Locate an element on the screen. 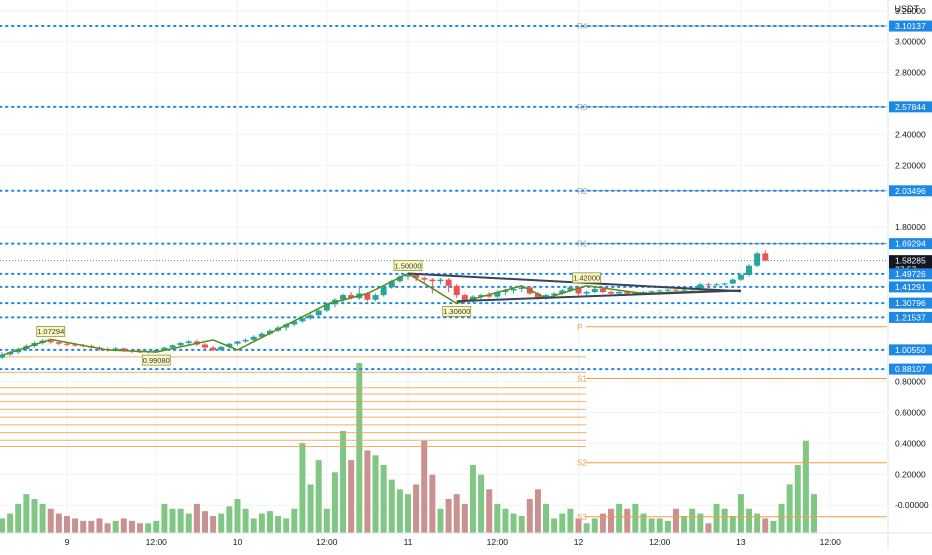  zigzag-label-box is located at coordinates (51, 331).